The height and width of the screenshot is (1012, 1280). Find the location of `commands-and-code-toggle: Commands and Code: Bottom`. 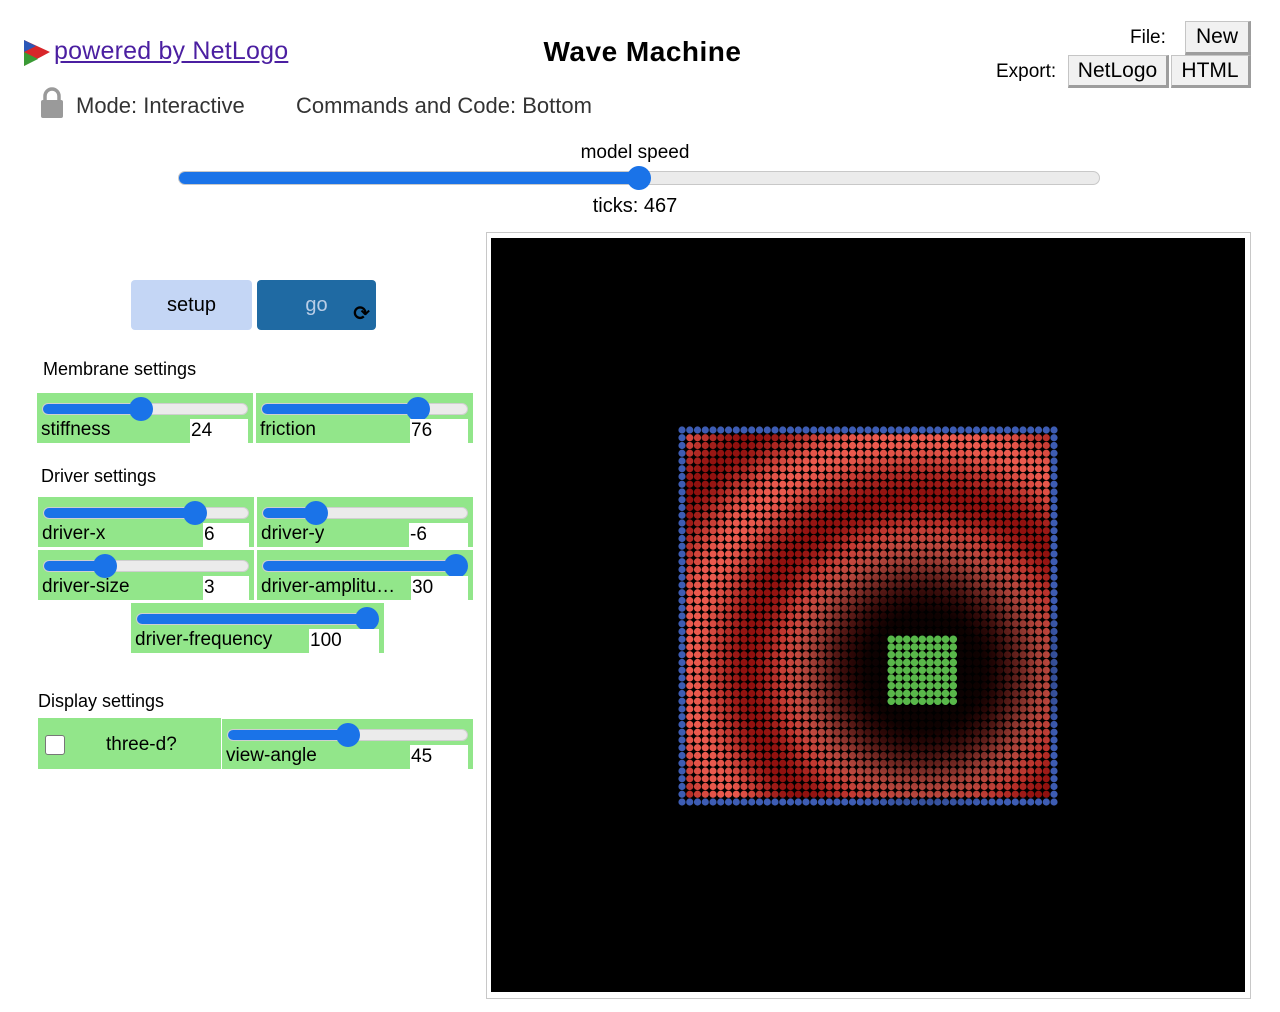

commands-and-code-toggle: Commands and Code: Bottom is located at coordinates (444, 105).